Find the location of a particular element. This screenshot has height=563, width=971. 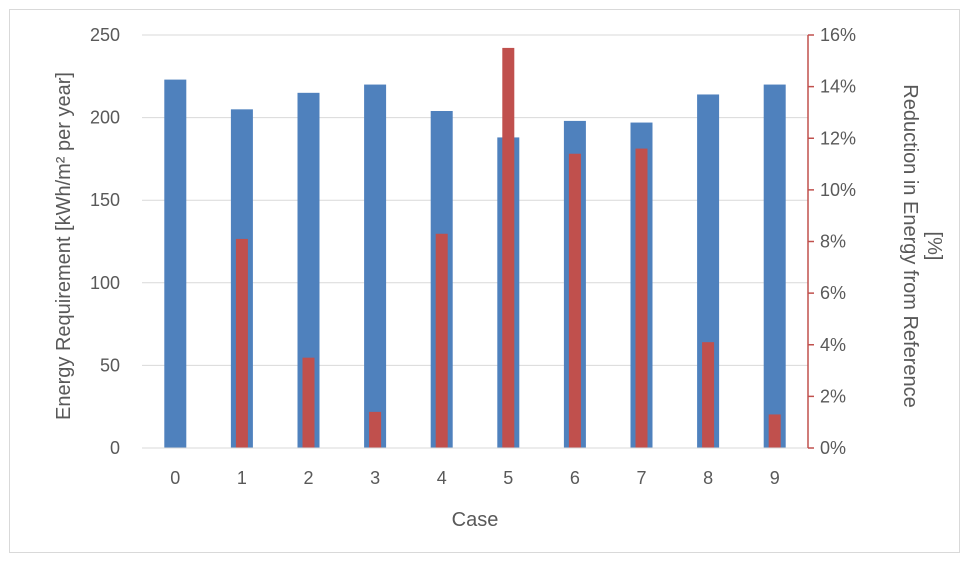

left-axis-tick-label: 50 is located at coordinates (110, 365).